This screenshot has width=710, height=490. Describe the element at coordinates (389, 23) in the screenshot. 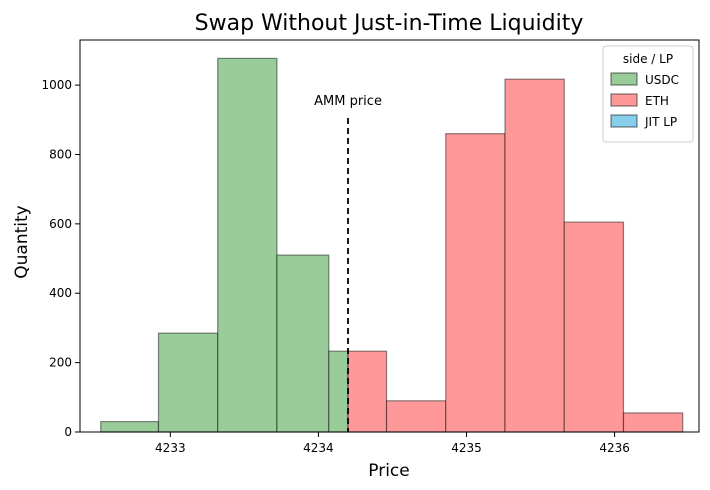

I see `chart-title: Swap Without Just-in-Time Liquidity` at that location.